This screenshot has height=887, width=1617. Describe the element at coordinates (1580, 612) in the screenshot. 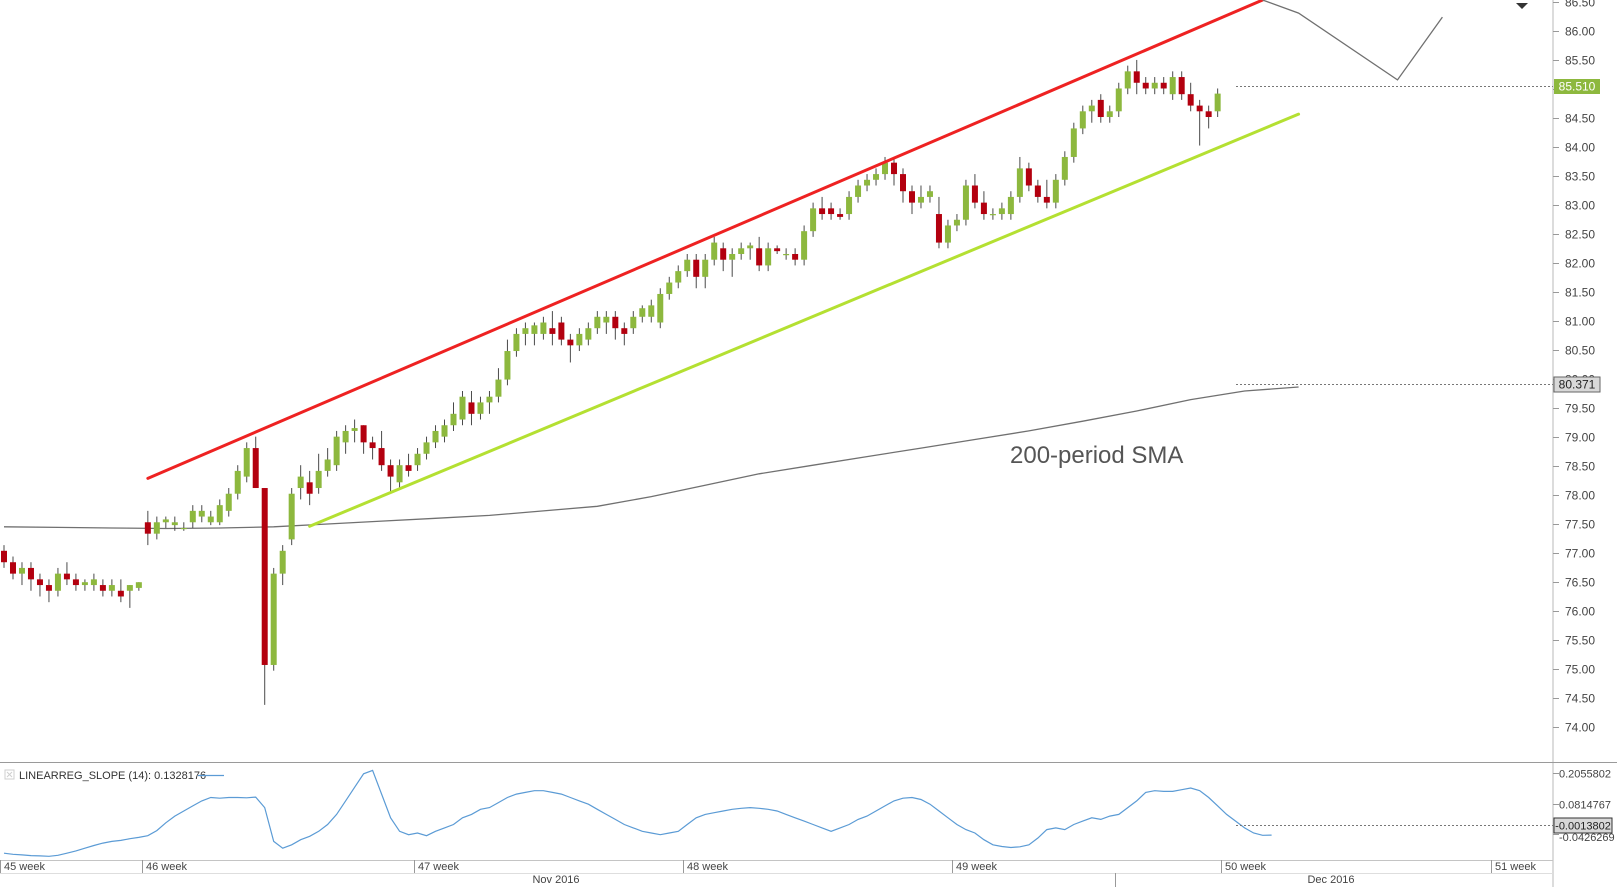

I see `svg-text: 76.00` at that location.